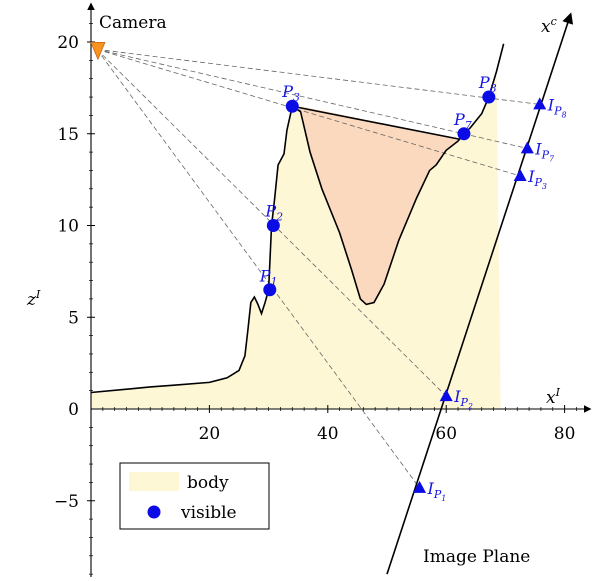 The height and width of the screenshot is (581, 595). Describe the element at coordinates (98, 51) in the screenshot. I see `camera-icon` at that location.